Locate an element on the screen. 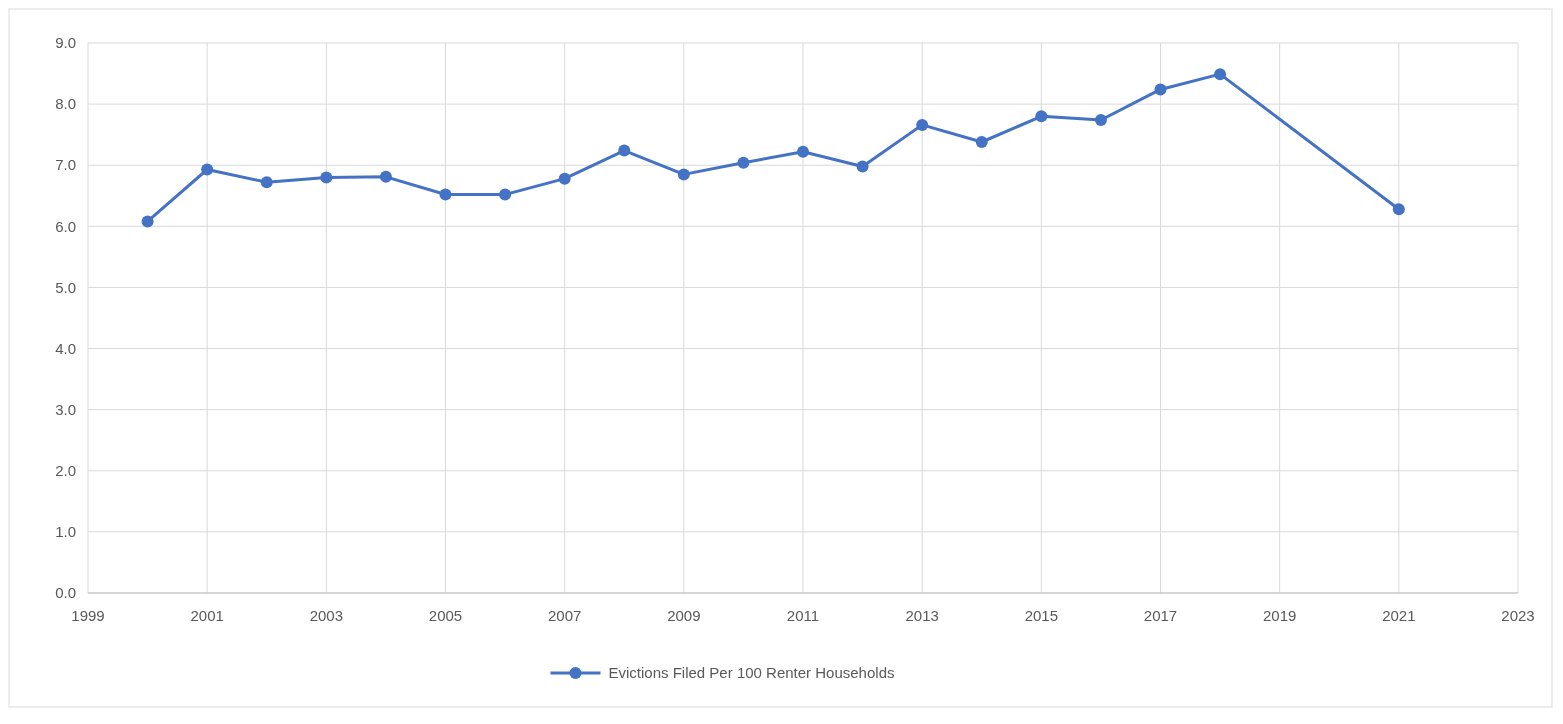  y-tick-label: 4.0 is located at coordinates (65, 348).